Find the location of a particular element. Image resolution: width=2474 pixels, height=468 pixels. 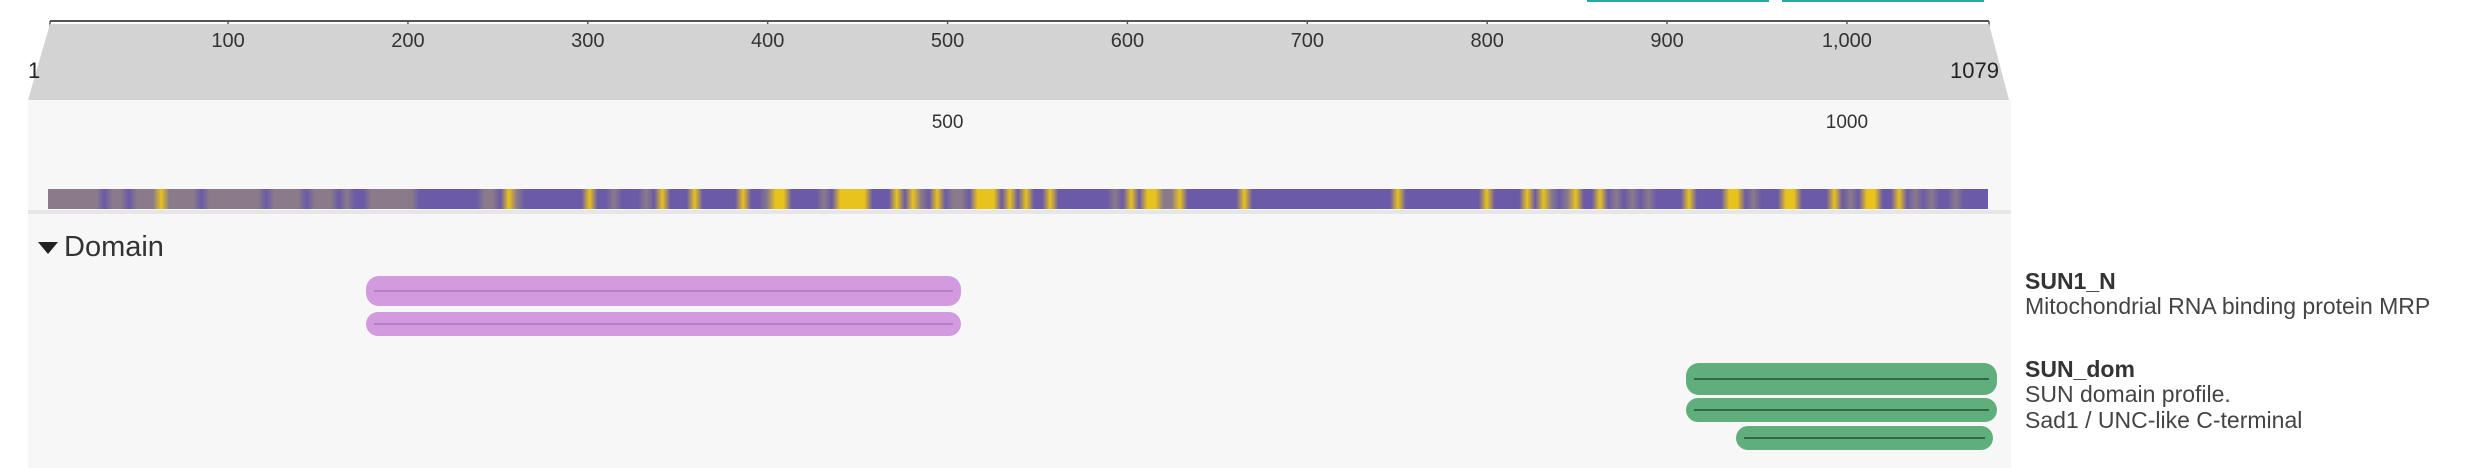

conservation-heatmap-bar is located at coordinates (1018, 199).